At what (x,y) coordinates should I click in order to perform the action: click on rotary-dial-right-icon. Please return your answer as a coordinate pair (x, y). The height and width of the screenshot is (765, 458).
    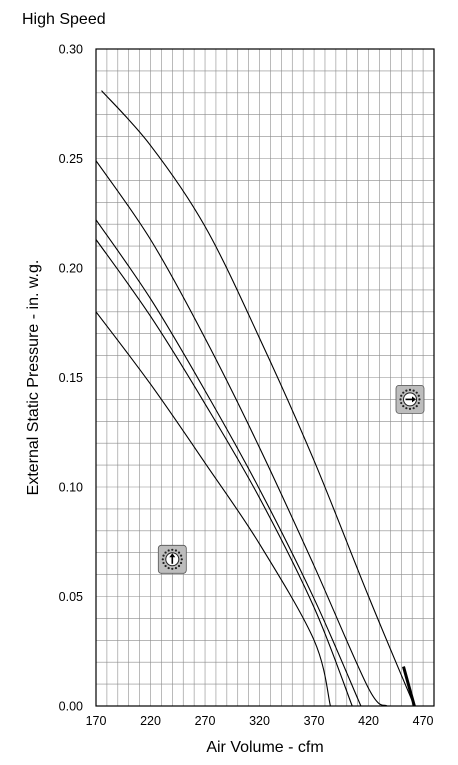
    Looking at the image, I should click on (410, 399).